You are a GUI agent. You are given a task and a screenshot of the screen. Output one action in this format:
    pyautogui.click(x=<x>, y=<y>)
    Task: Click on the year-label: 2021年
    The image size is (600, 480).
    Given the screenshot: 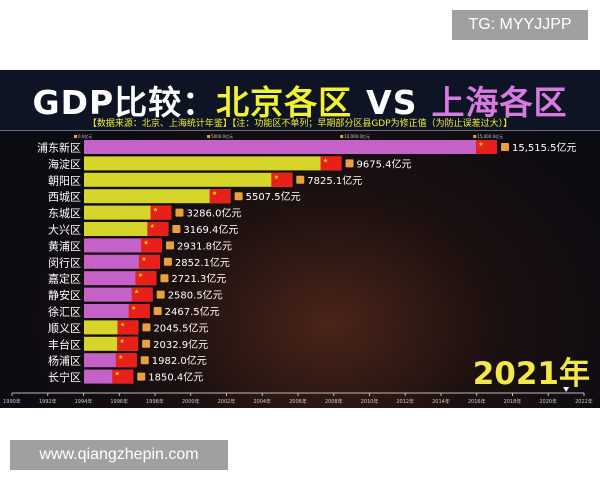 What is the action you would take?
    pyautogui.click(x=531, y=374)
    